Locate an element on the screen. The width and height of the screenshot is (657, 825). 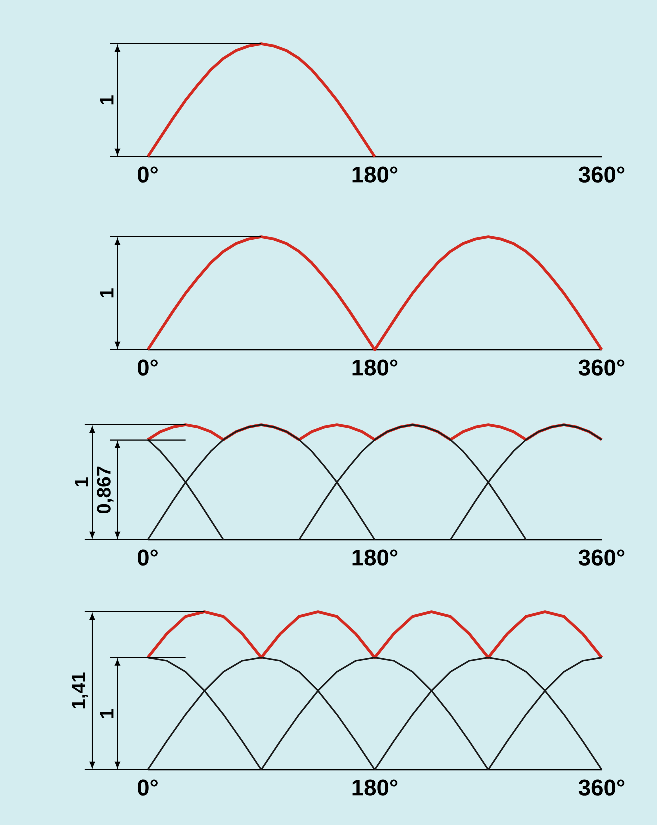
text: 1,41 is located at coordinates (80, 690).